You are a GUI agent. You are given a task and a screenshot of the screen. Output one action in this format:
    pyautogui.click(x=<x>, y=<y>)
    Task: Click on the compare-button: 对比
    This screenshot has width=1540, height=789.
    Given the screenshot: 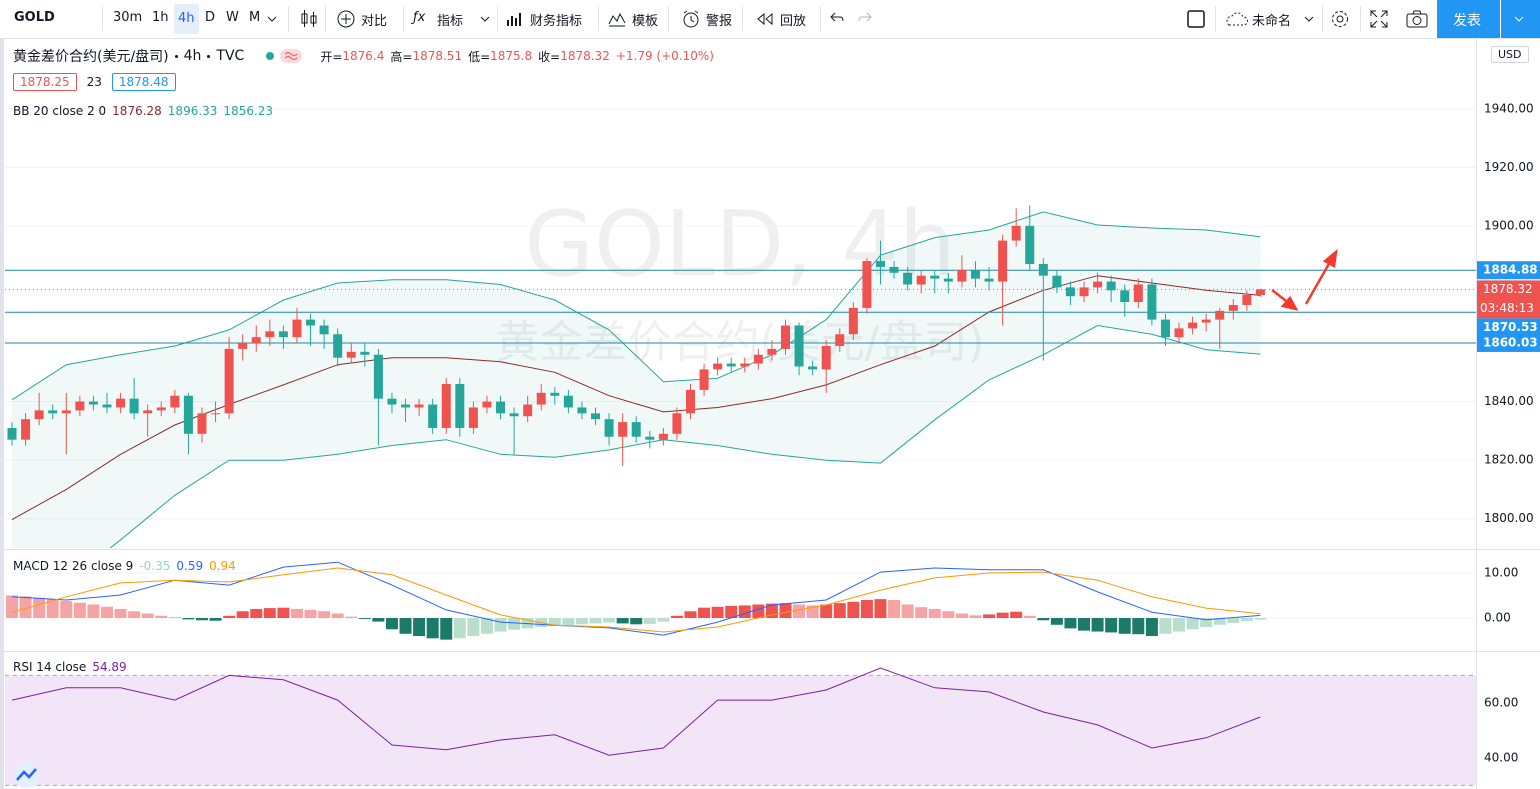 What is the action you would take?
    pyautogui.click(x=374, y=21)
    